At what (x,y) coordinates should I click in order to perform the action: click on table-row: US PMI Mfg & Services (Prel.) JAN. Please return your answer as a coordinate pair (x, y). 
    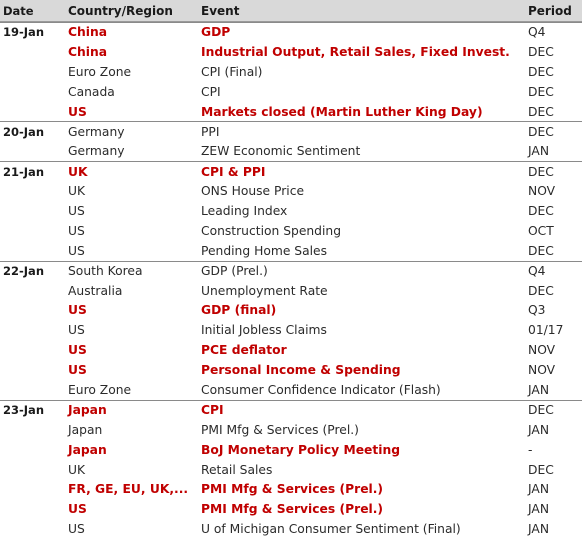
    Looking at the image, I should click on (291, 509).